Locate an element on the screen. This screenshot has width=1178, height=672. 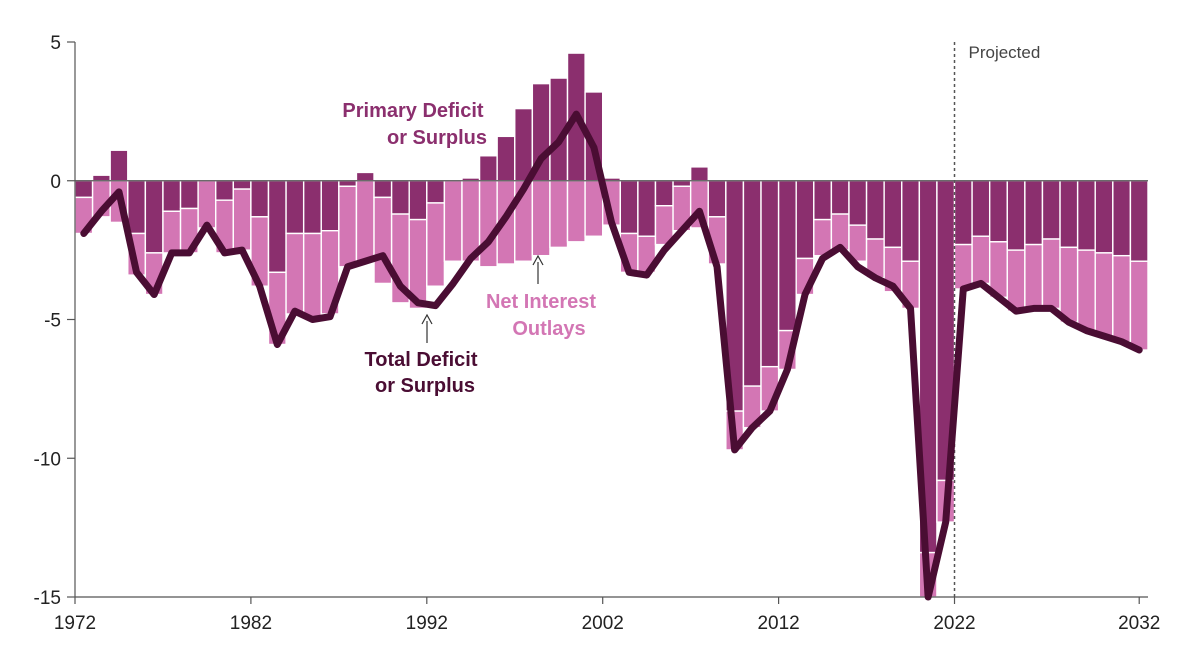
y-ticks: 5 0 -5 -10 -15 is located at coordinates (54, 321).